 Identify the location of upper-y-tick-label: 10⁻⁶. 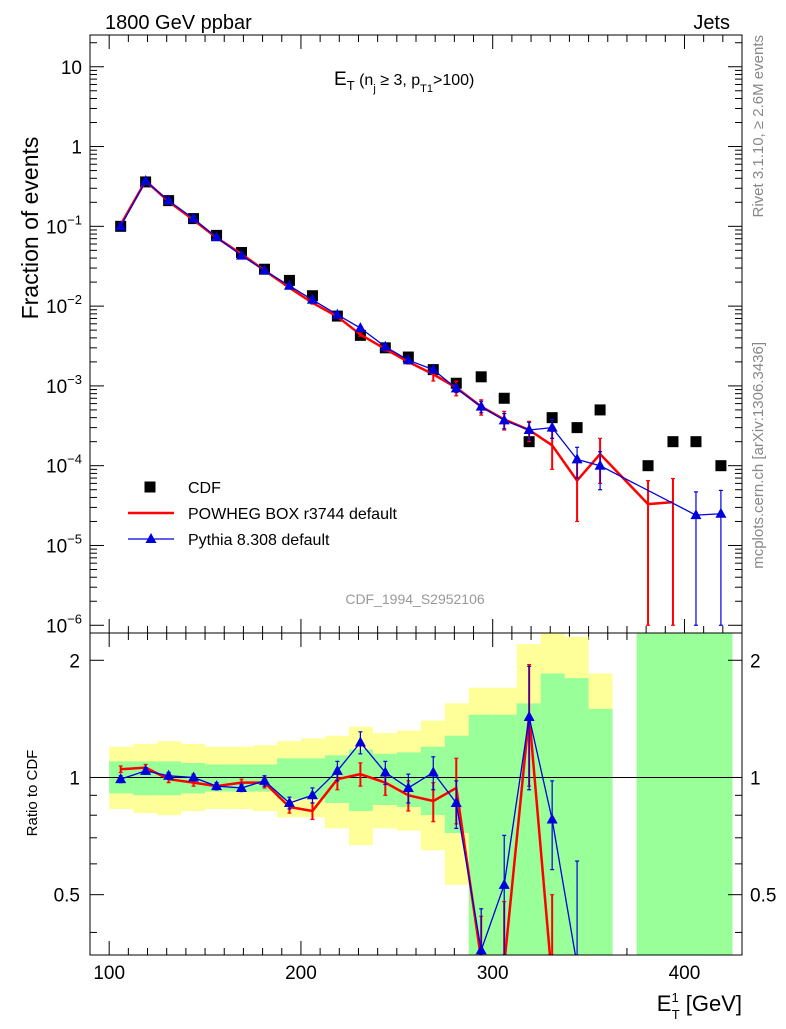
(64, 624).